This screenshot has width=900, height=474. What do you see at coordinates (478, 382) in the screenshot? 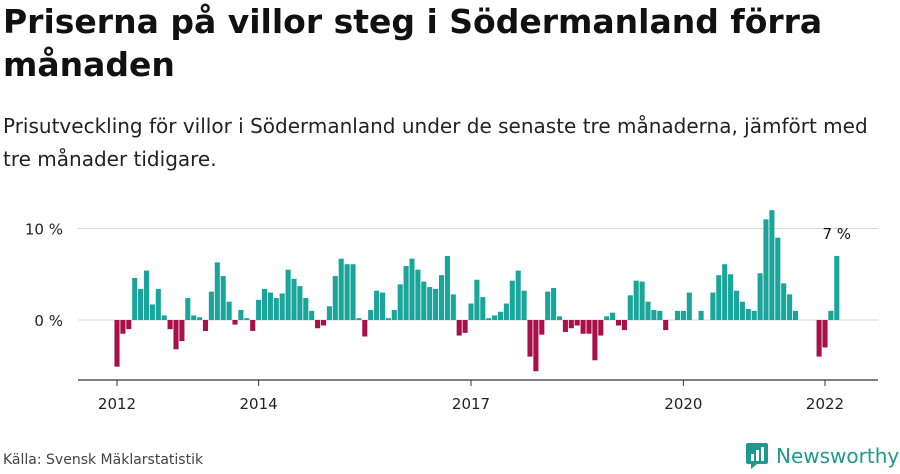
I see `axis` at bounding box center [478, 382].